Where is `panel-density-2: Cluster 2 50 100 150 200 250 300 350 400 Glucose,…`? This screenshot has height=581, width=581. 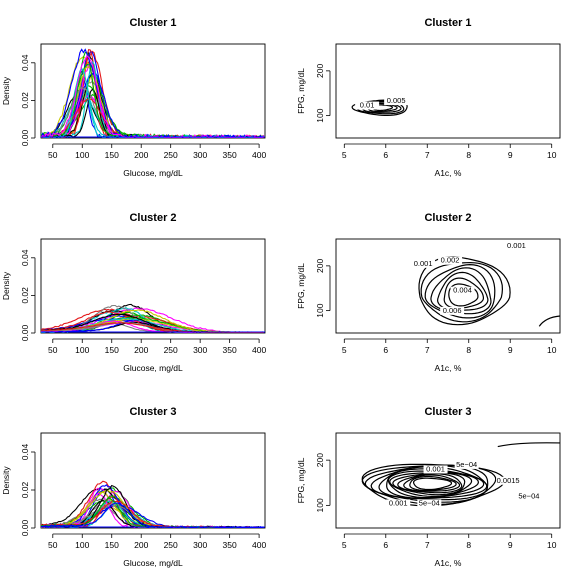 panel-density-2: Cluster 2 50 100 150 200 250 300 350 400 Glucose,… is located at coordinates (133, 292).